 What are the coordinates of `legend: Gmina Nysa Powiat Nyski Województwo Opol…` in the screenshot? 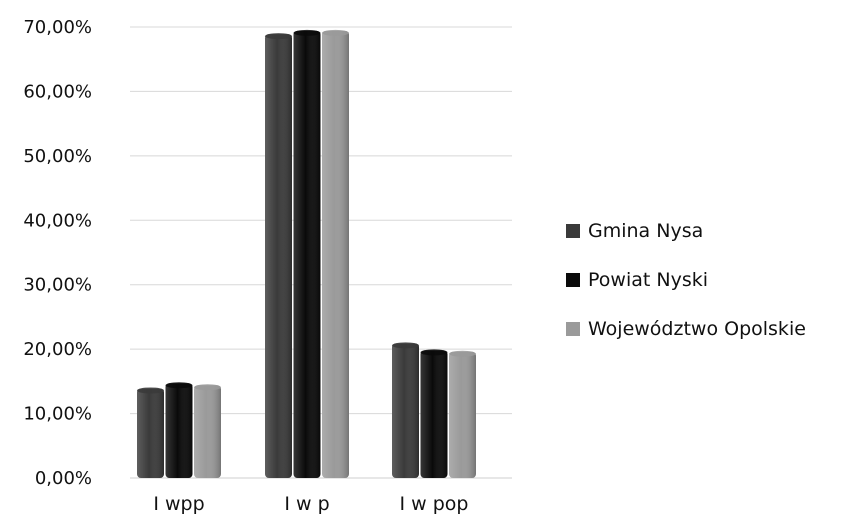 It's located at (686, 288).